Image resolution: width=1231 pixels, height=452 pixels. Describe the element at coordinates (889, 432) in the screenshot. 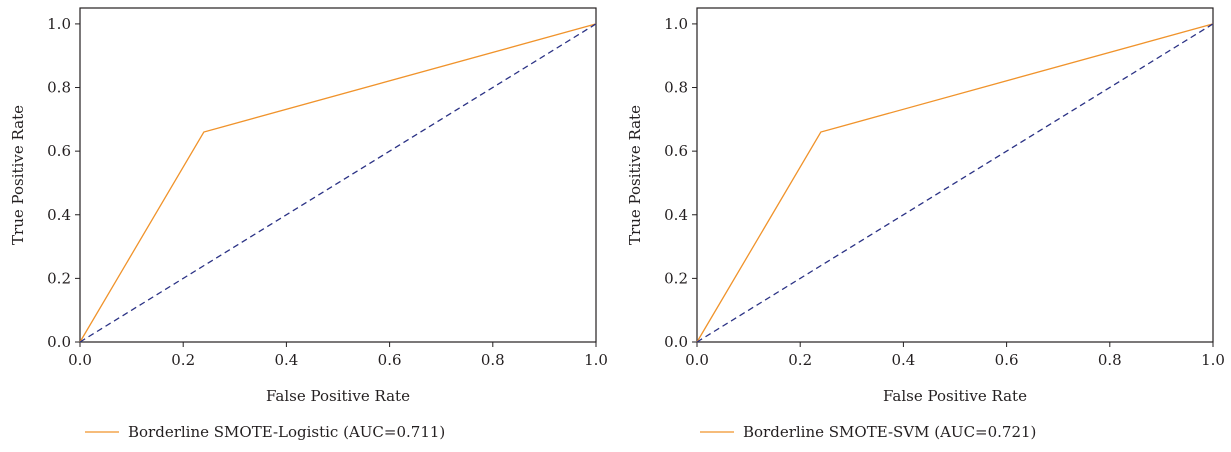

I see `legend-label: Borderline SMOTE-SVM (AUC=0.721)` at that location.